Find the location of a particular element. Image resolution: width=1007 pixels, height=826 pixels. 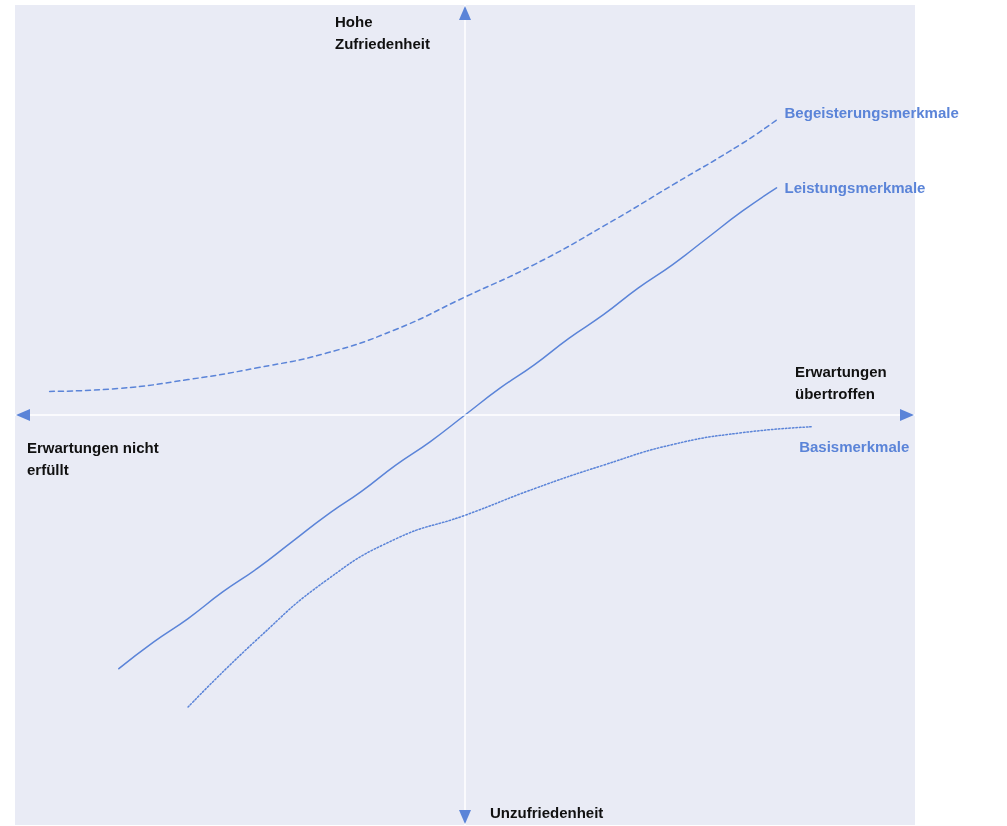

x-axis-title: Erwartungen übertroffen is located at coordinates (843, 382).